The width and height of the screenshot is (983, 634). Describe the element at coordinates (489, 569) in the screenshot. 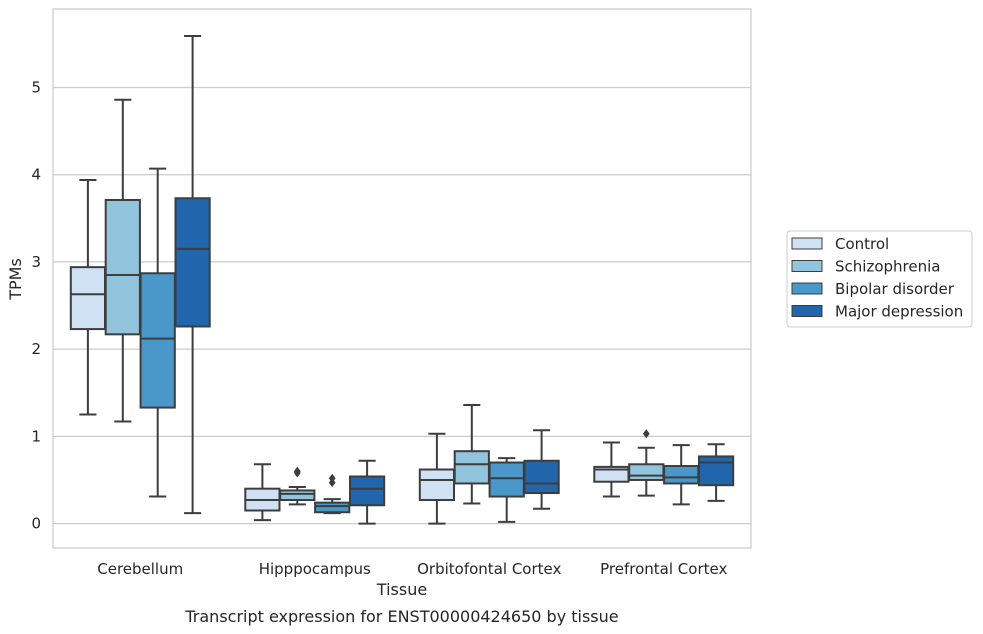

I see `x-tick-label: Orbitofontal Cortex` at that location.